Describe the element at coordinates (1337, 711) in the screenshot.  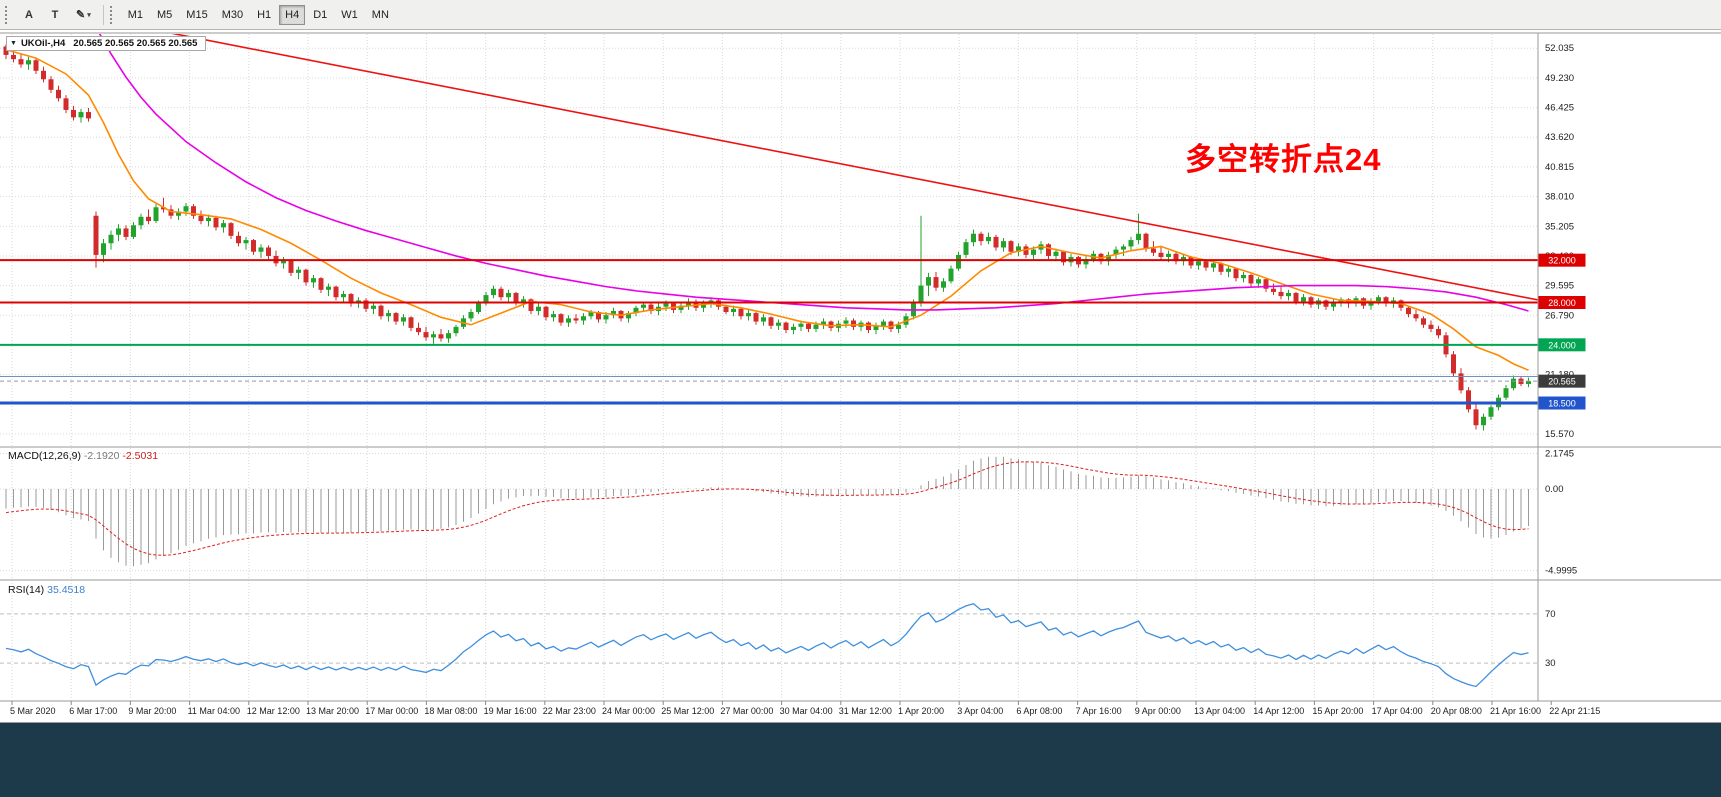
I see `svg-text: 15 Apr 20:00` at that location.